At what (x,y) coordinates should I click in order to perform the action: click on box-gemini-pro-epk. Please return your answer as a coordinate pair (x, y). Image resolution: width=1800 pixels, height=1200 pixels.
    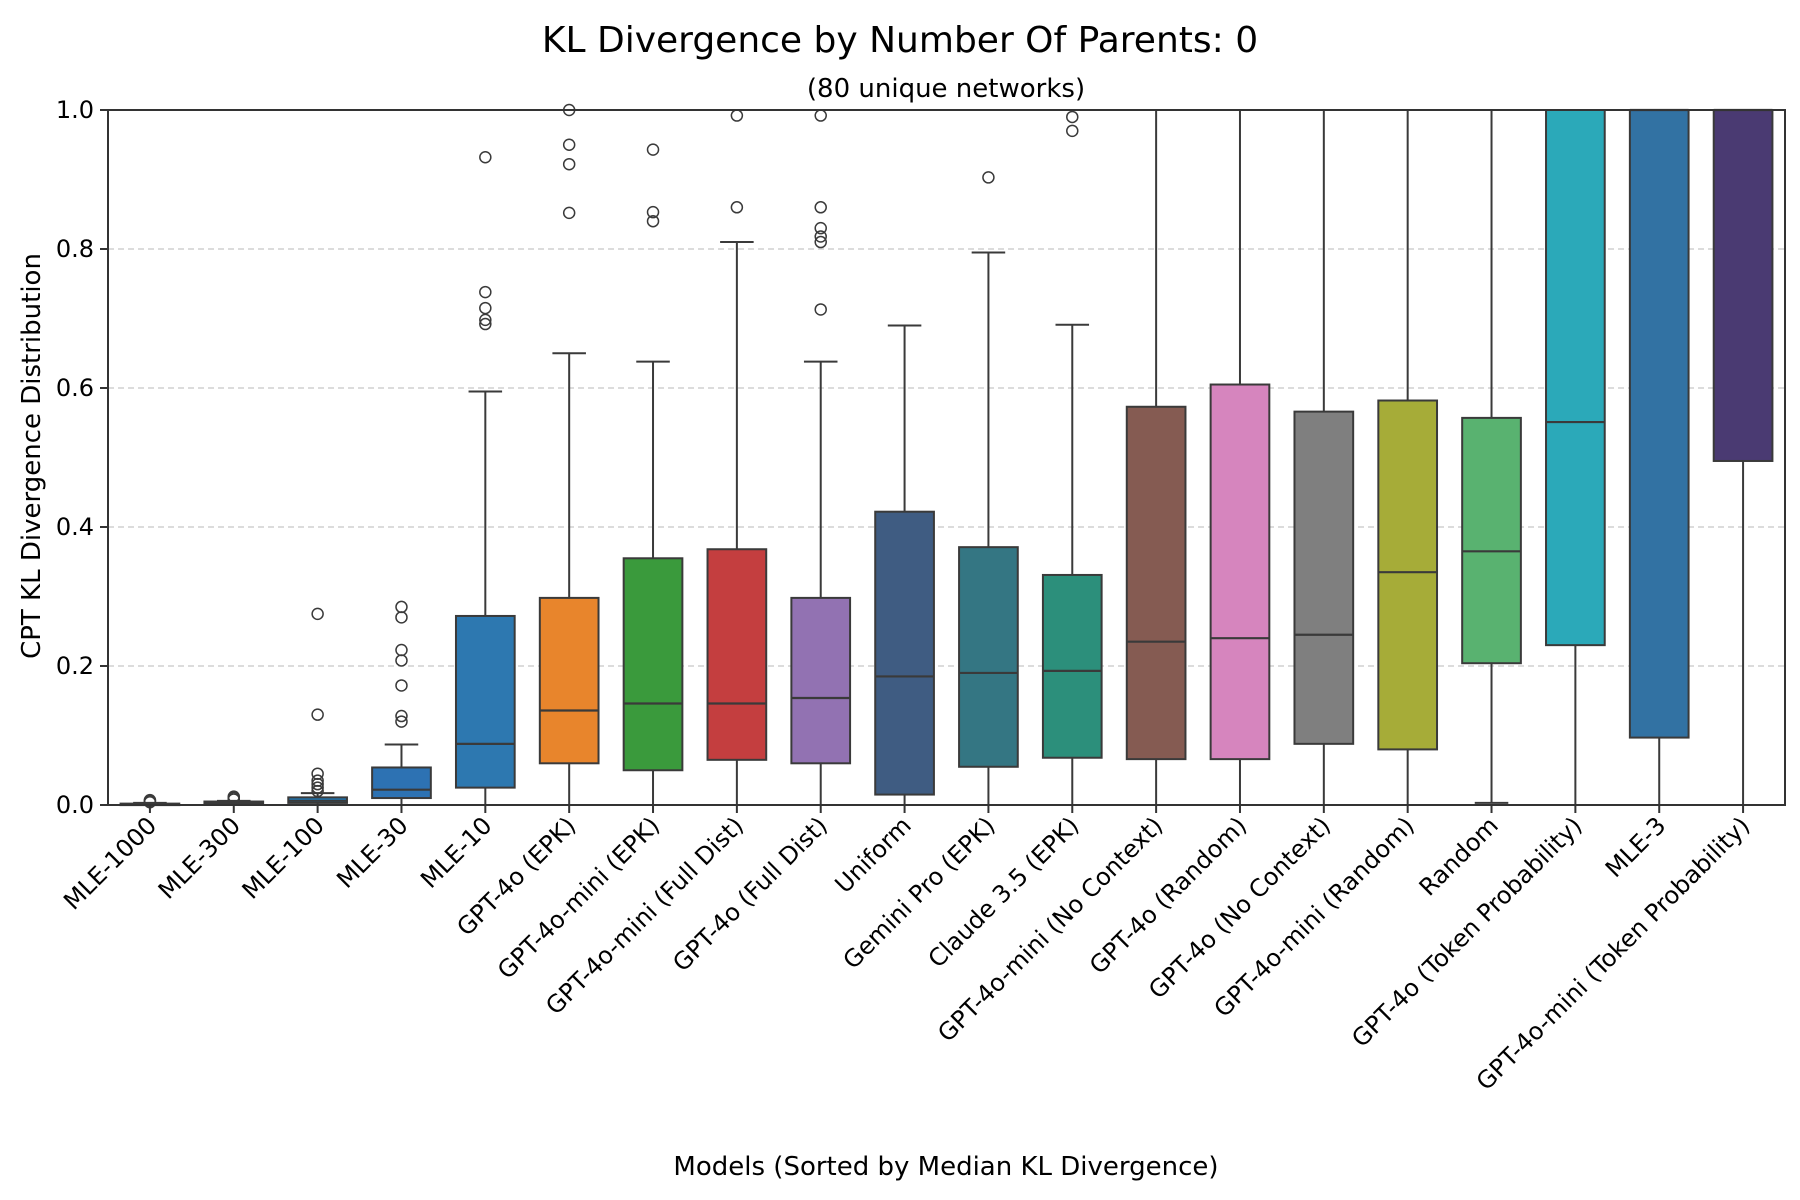
    Looking at the image, I should click on (988, 488).